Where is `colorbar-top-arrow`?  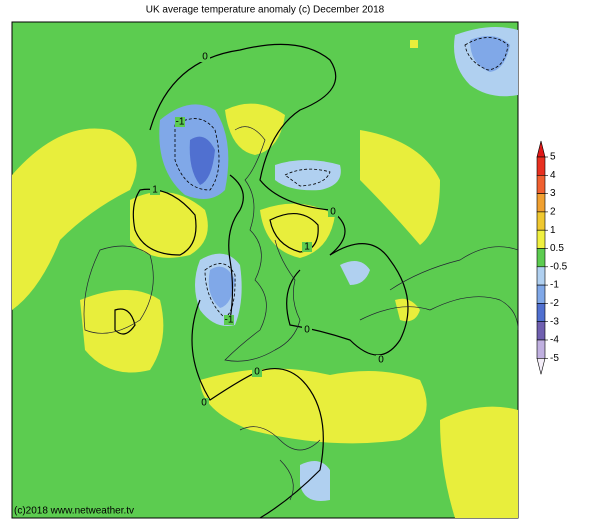
colorbar-top-arrow is located at coordinates (541, 149).